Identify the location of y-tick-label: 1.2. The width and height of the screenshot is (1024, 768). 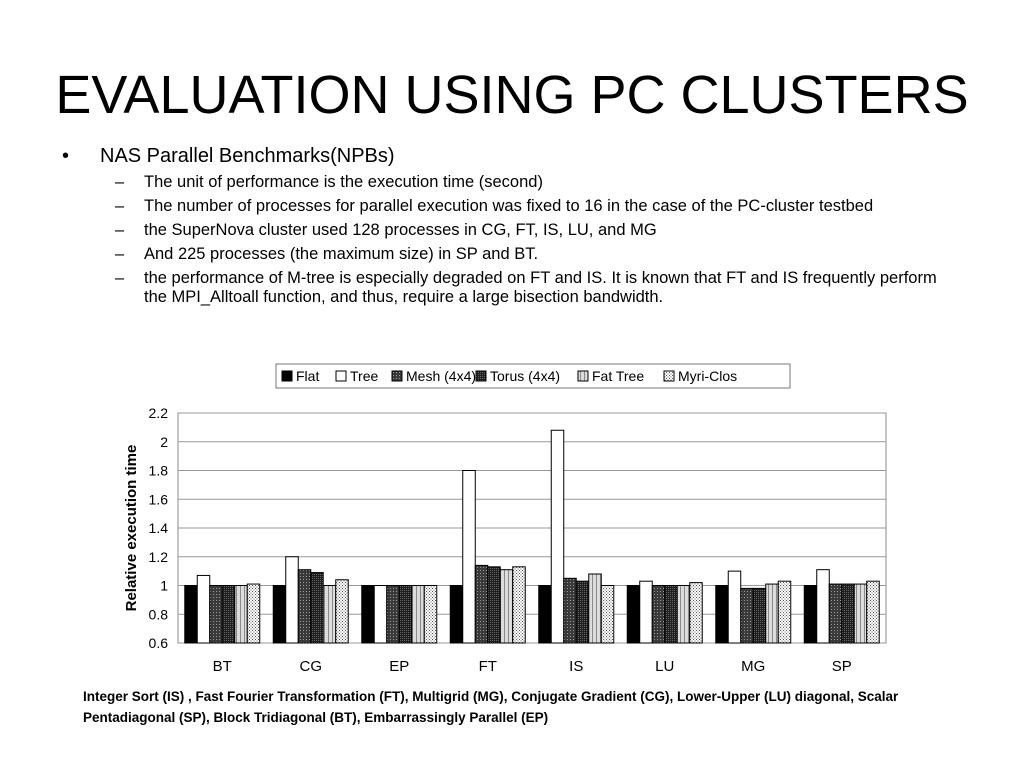
(159, 557).